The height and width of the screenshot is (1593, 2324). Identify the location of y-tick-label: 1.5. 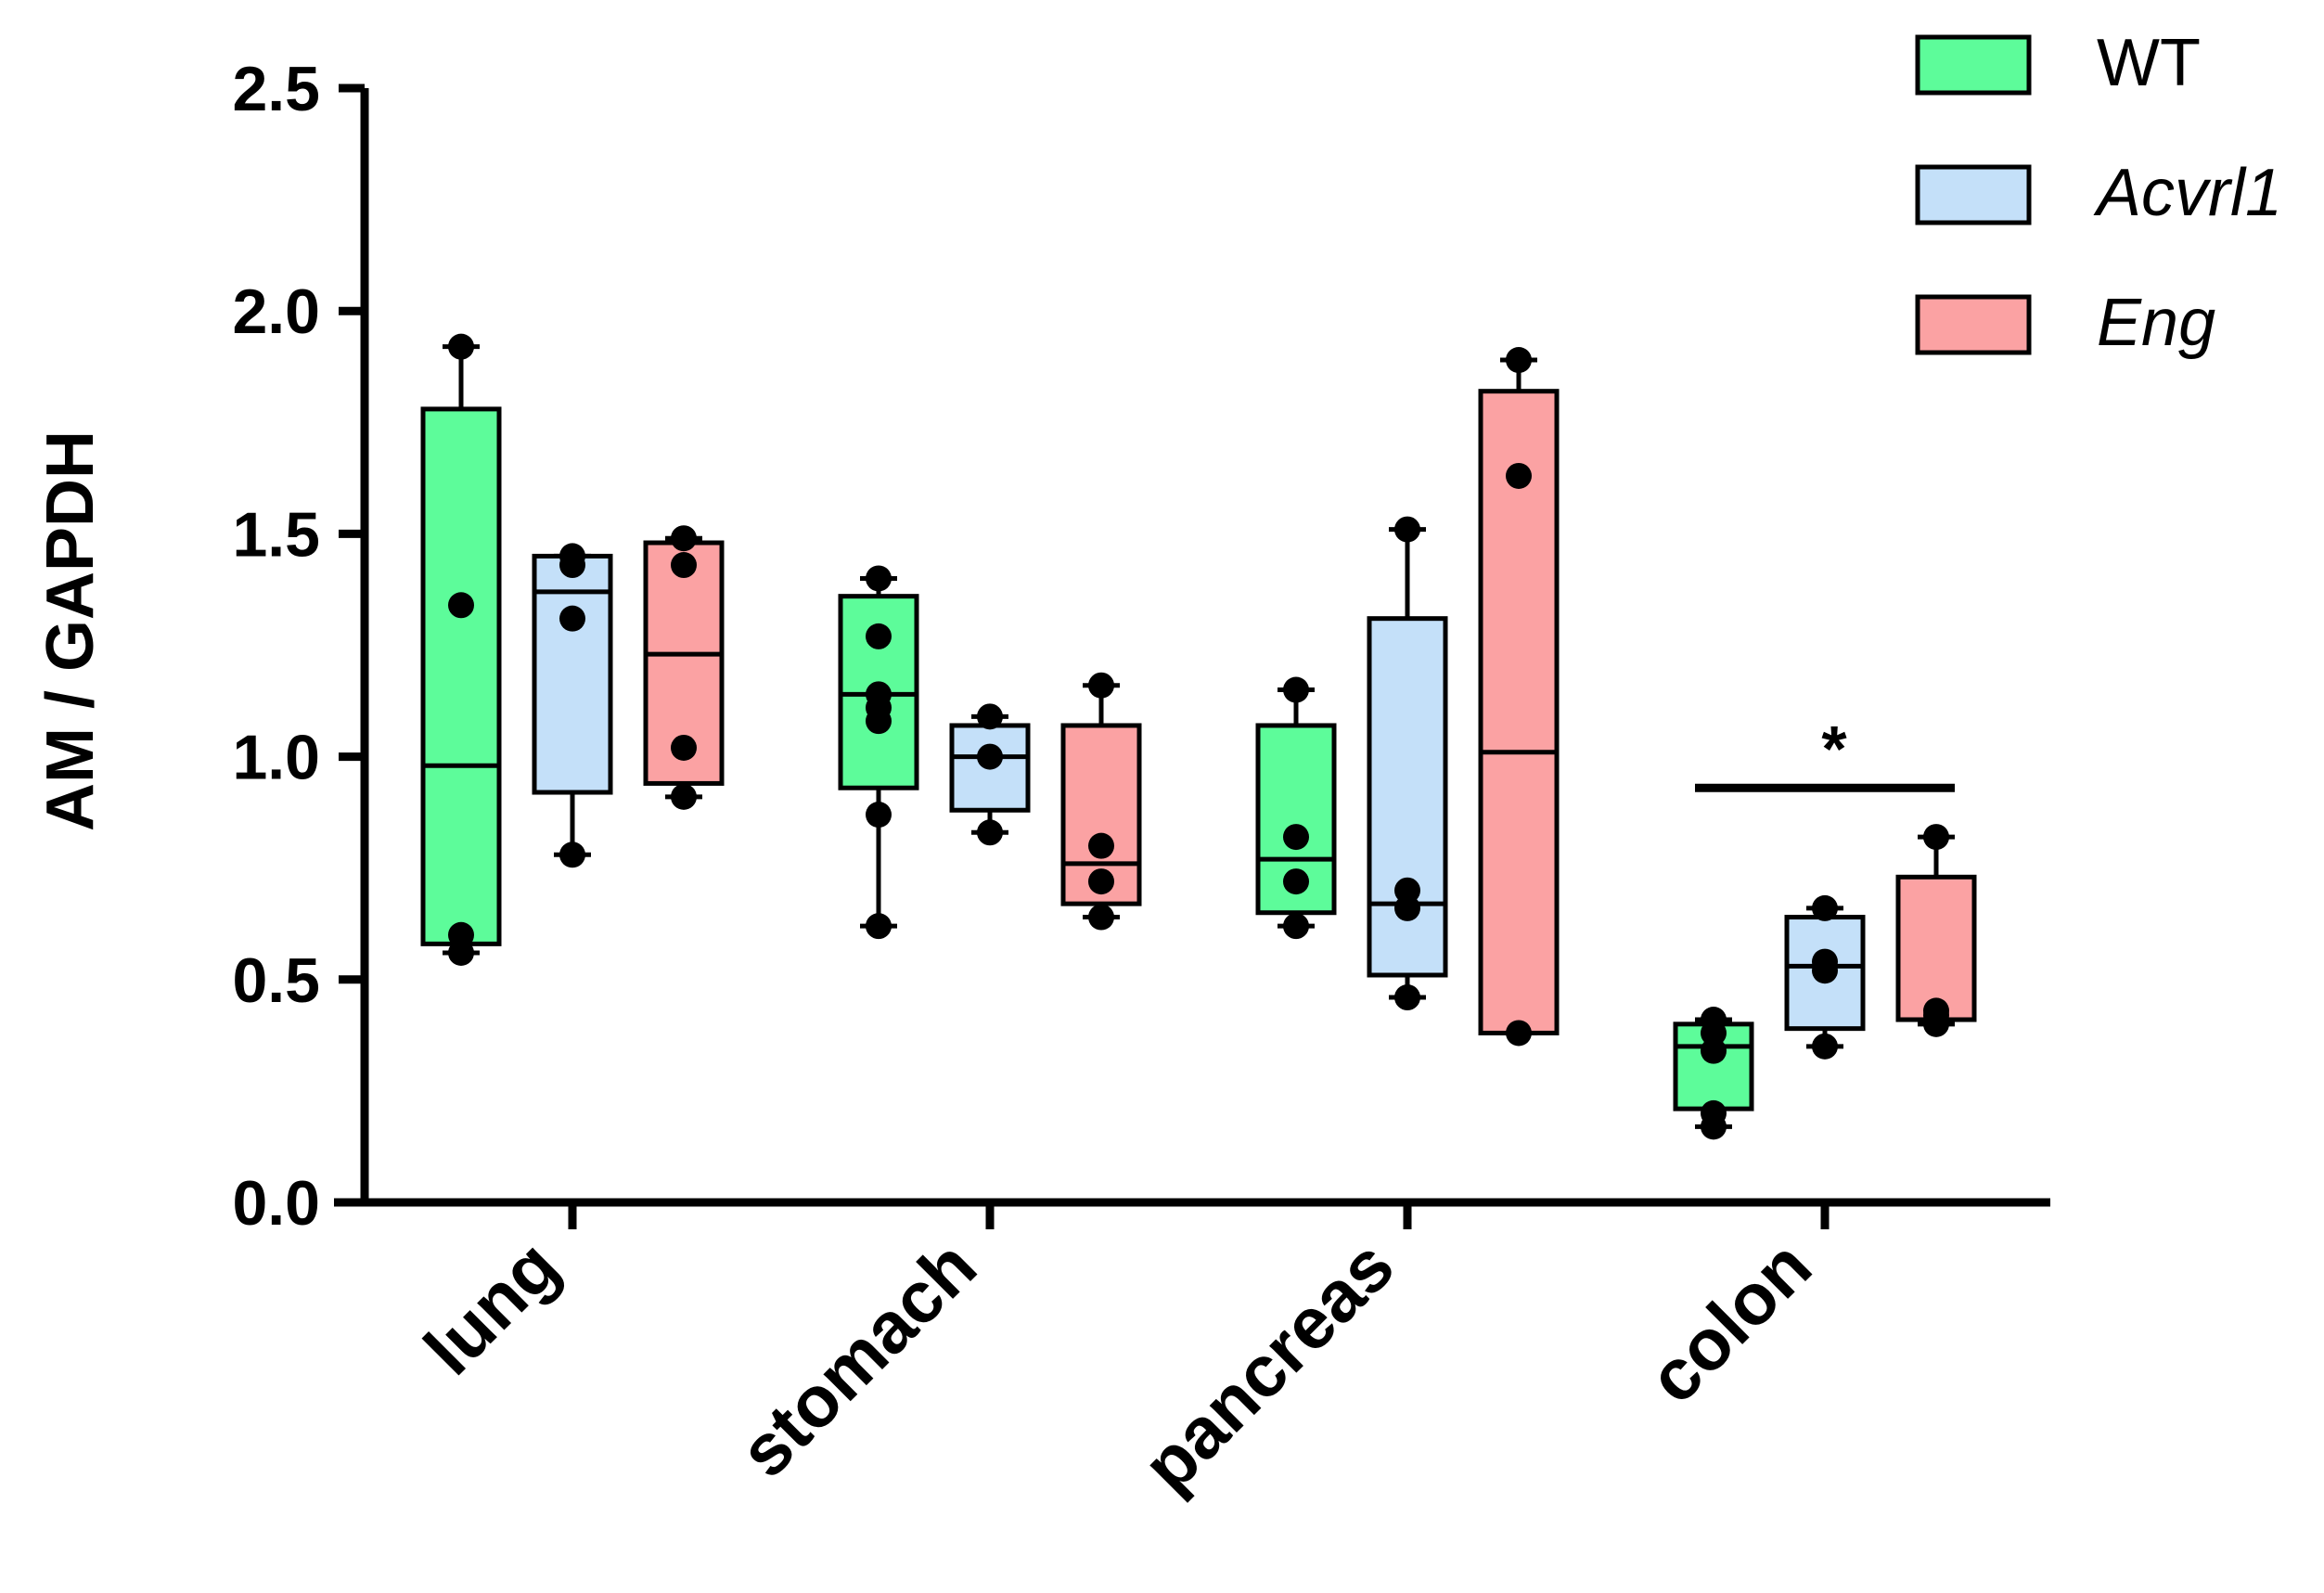
(276, 534).